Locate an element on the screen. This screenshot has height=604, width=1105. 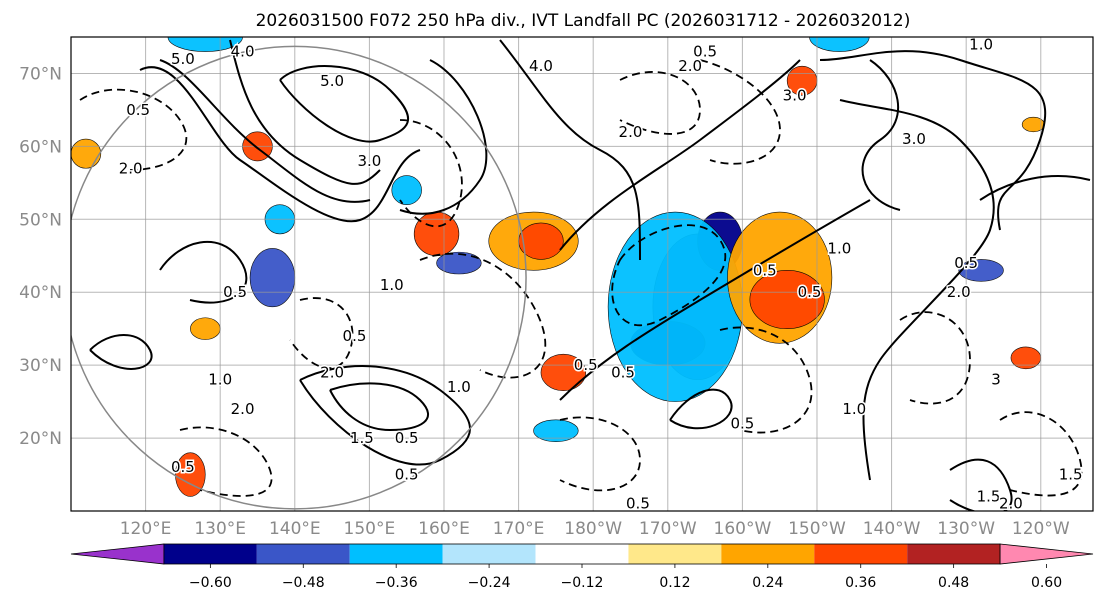
lon-tick-label: 160°E is located at coordinates (444, 529).